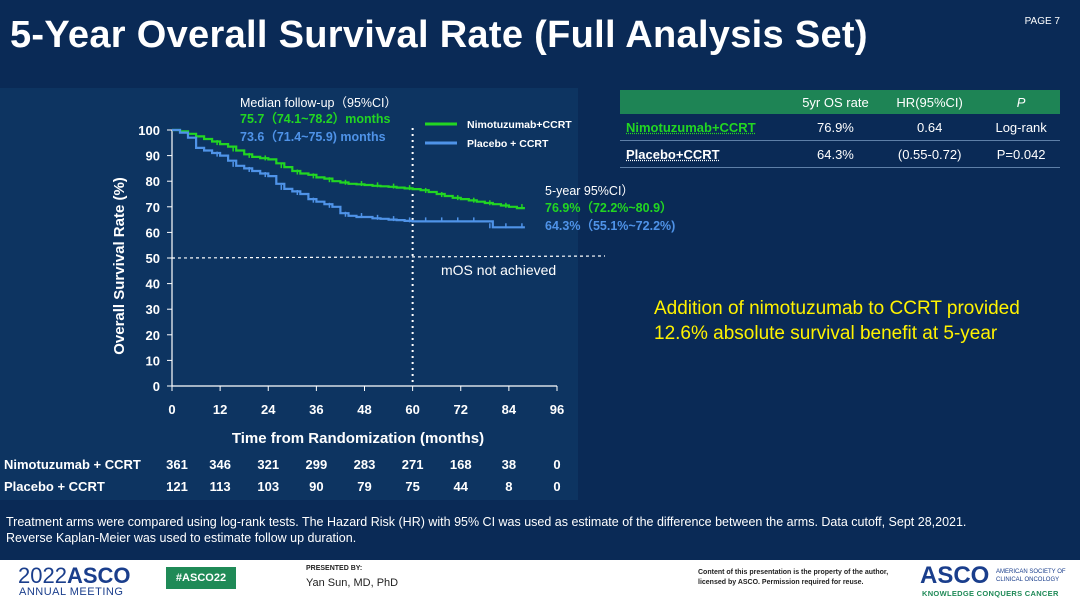  Describe the element at coordinates (1021, 127) in the screenshot. I see `stats-p-nimo: Log-rank` at that location.